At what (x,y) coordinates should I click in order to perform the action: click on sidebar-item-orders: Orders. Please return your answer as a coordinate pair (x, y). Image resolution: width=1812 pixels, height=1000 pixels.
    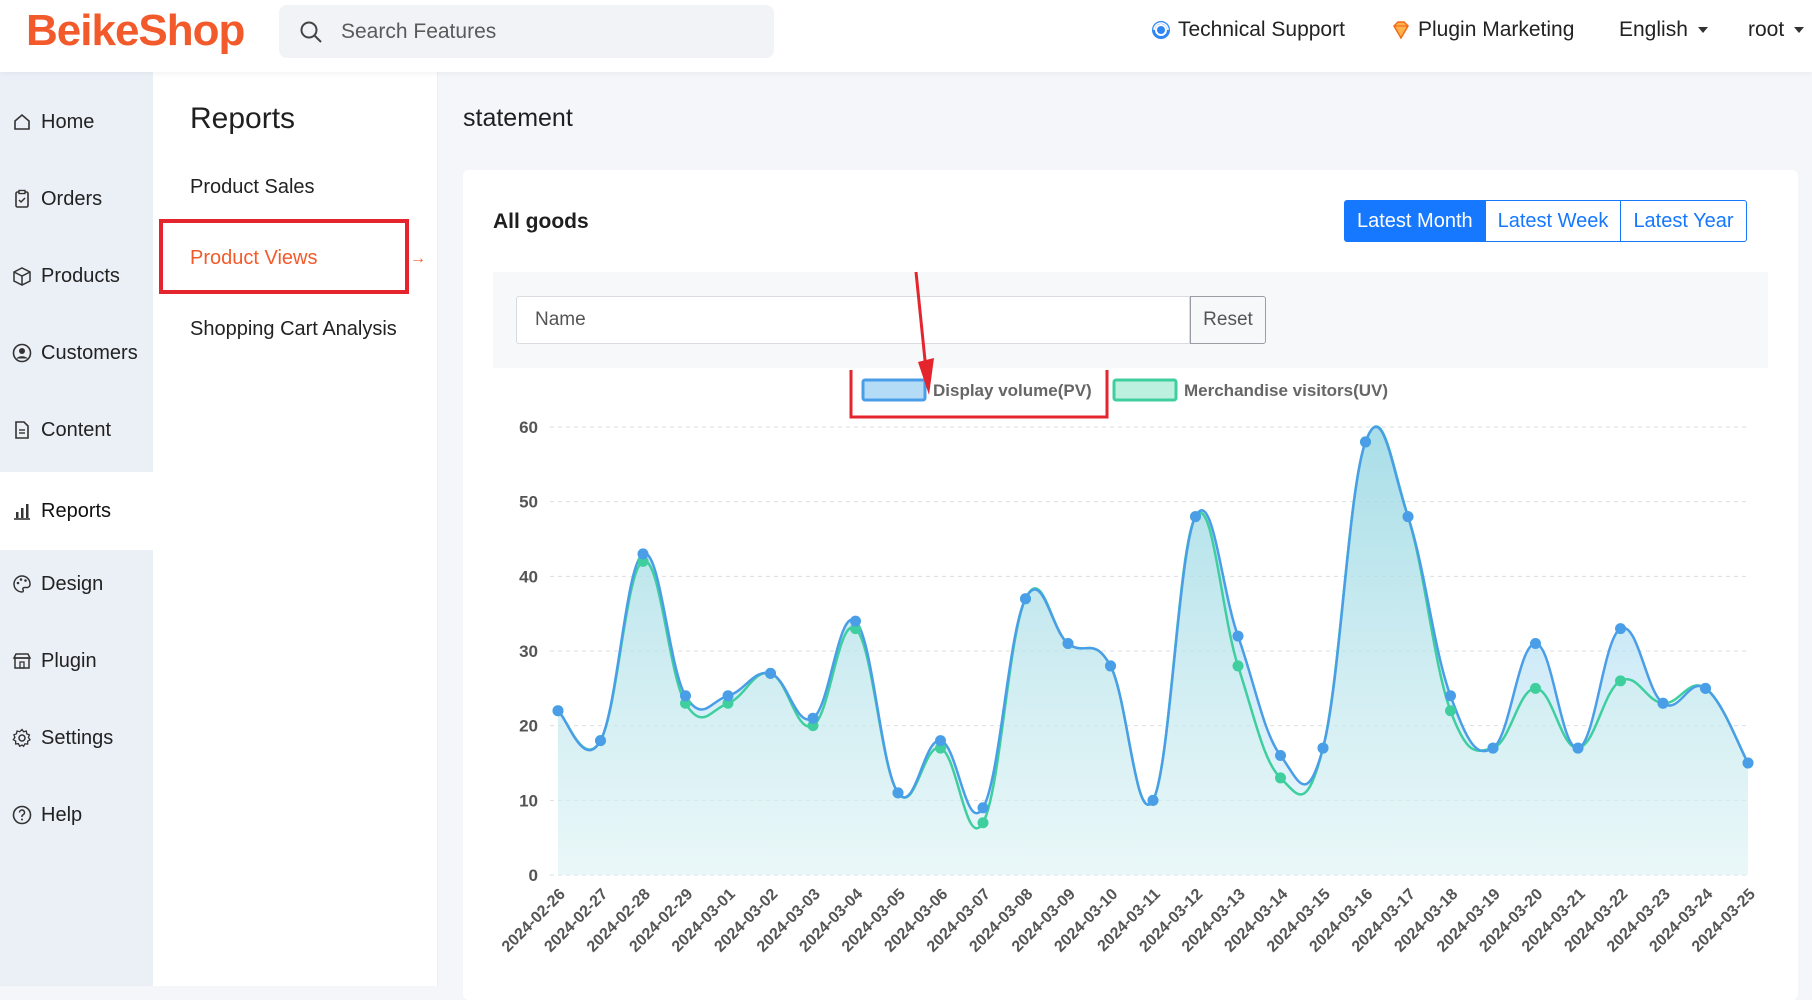
    Looking at the image, I should click on (76, 199).